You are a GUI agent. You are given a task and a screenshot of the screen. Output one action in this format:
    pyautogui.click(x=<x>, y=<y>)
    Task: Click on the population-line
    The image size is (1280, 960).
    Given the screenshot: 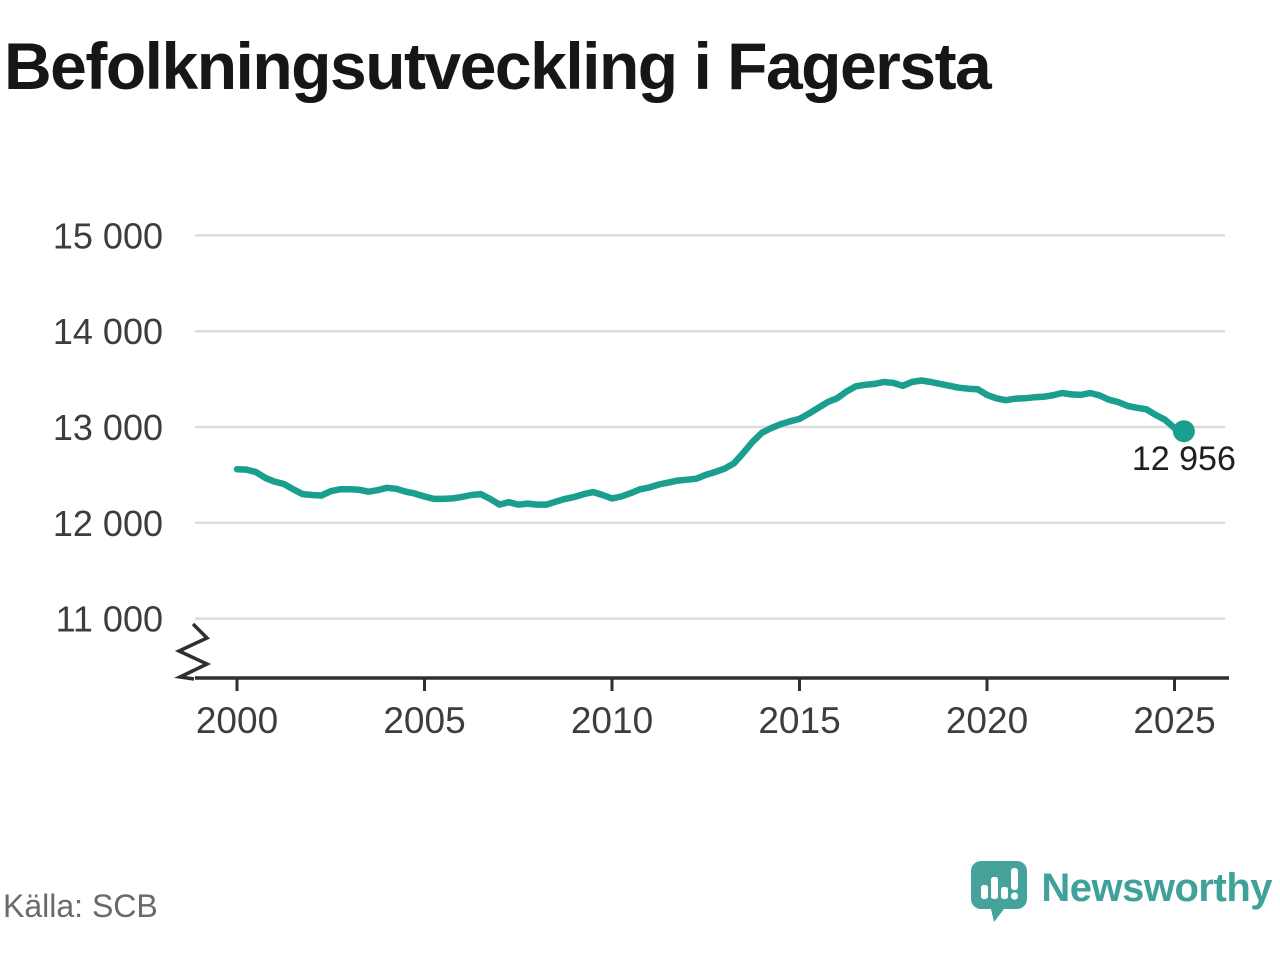 What is the action you would take?
    pyautogui.click(x=710, y=442)
    